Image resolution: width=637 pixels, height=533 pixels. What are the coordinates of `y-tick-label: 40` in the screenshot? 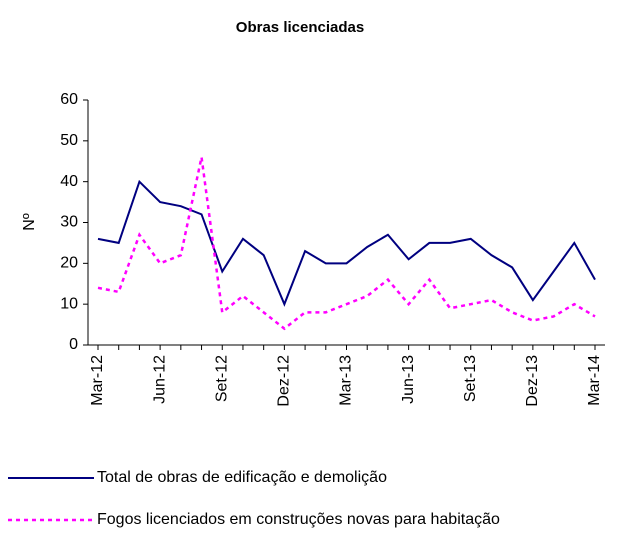 It's located at (69, 181).